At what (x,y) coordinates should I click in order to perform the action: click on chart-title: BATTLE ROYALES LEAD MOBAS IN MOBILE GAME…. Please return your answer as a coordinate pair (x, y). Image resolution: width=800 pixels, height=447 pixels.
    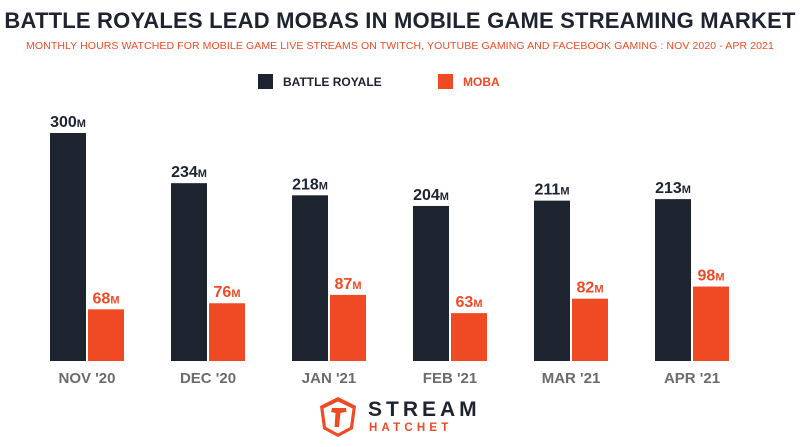
    Looking at the image, I should click on (400, 20).